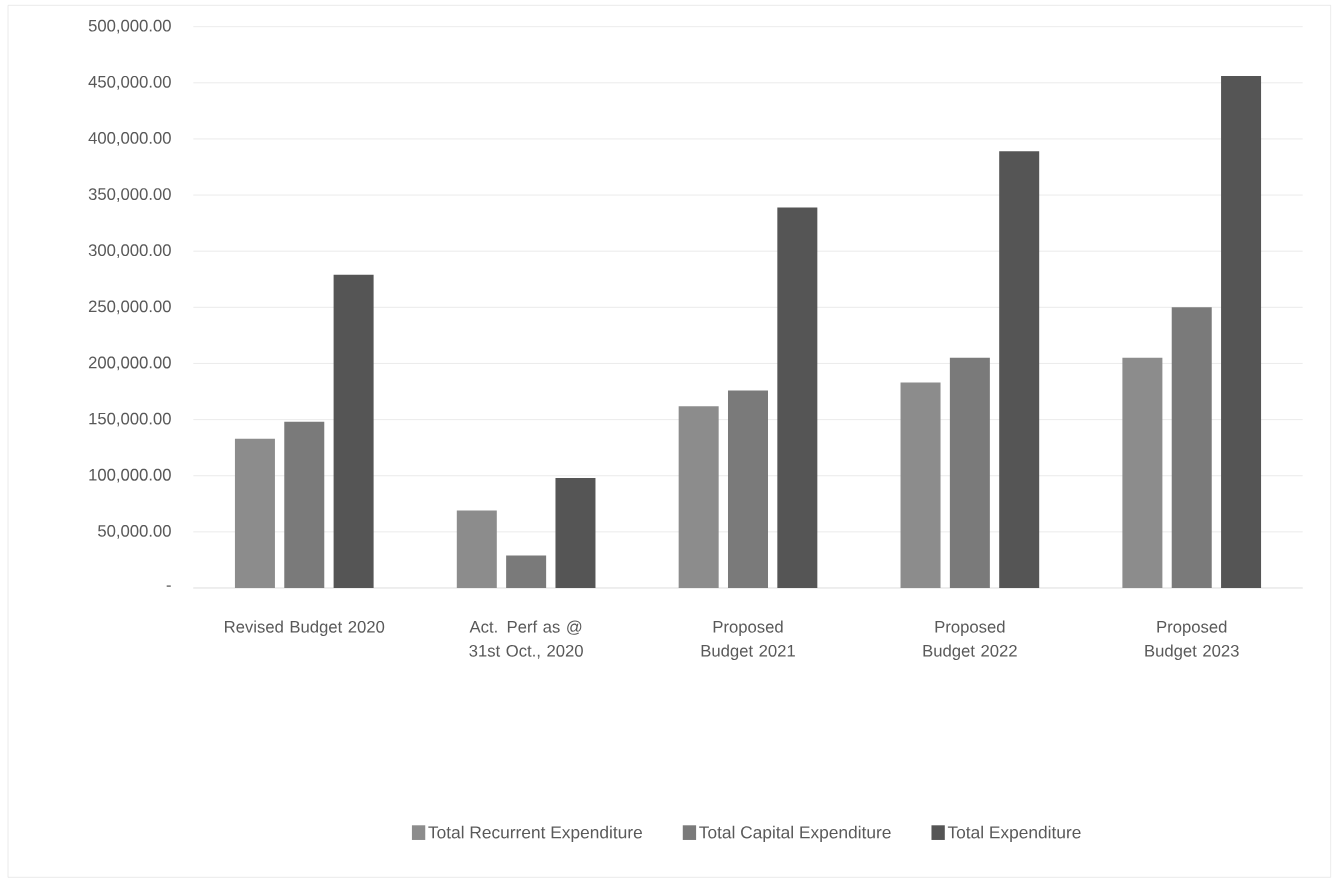 This screenshot has height=883, width=1340. I want to click on x-tick-label: Proposed Budget 2023, so click(1192, 640).